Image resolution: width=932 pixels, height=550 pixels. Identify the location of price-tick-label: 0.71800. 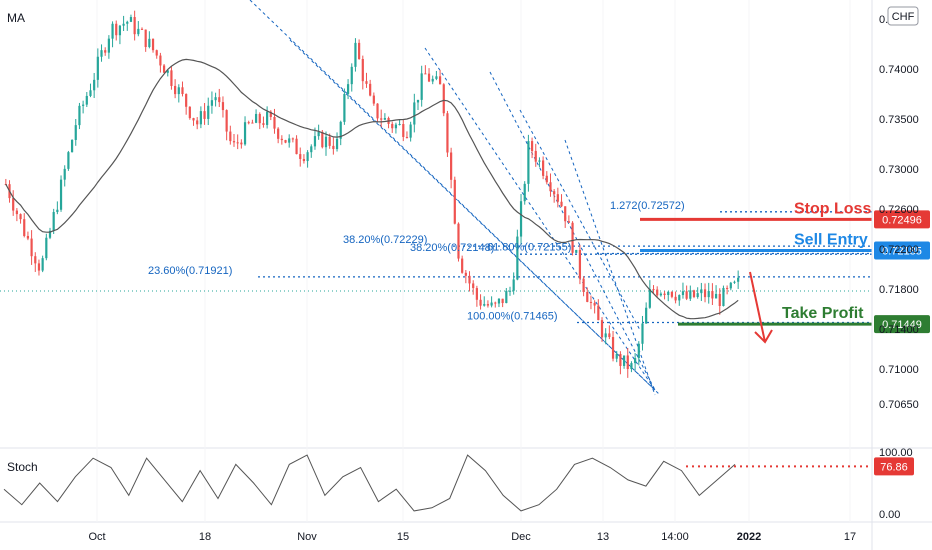
(899, 290).